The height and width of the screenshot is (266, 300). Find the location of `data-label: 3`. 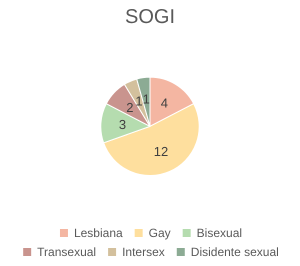

data-label: 3 is located at coordinates (122, 124).